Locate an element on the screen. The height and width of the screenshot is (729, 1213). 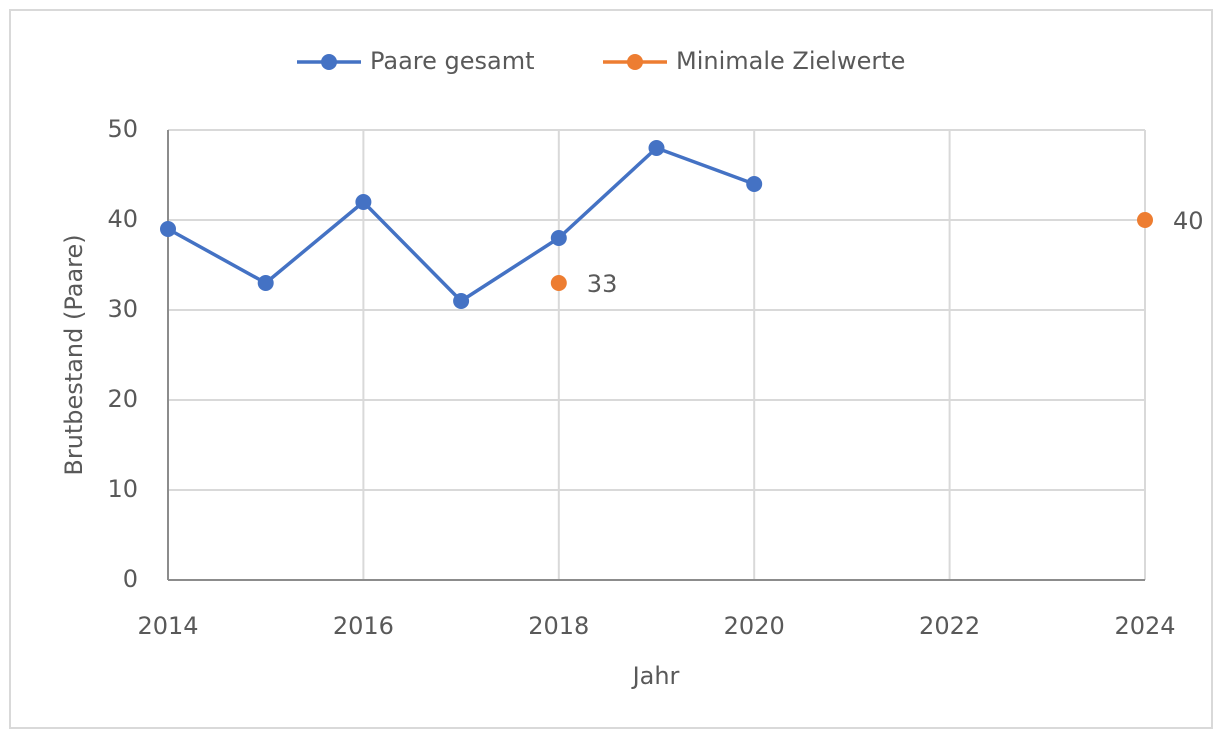
data-label: 40 is located at coordinates (1188, 221).